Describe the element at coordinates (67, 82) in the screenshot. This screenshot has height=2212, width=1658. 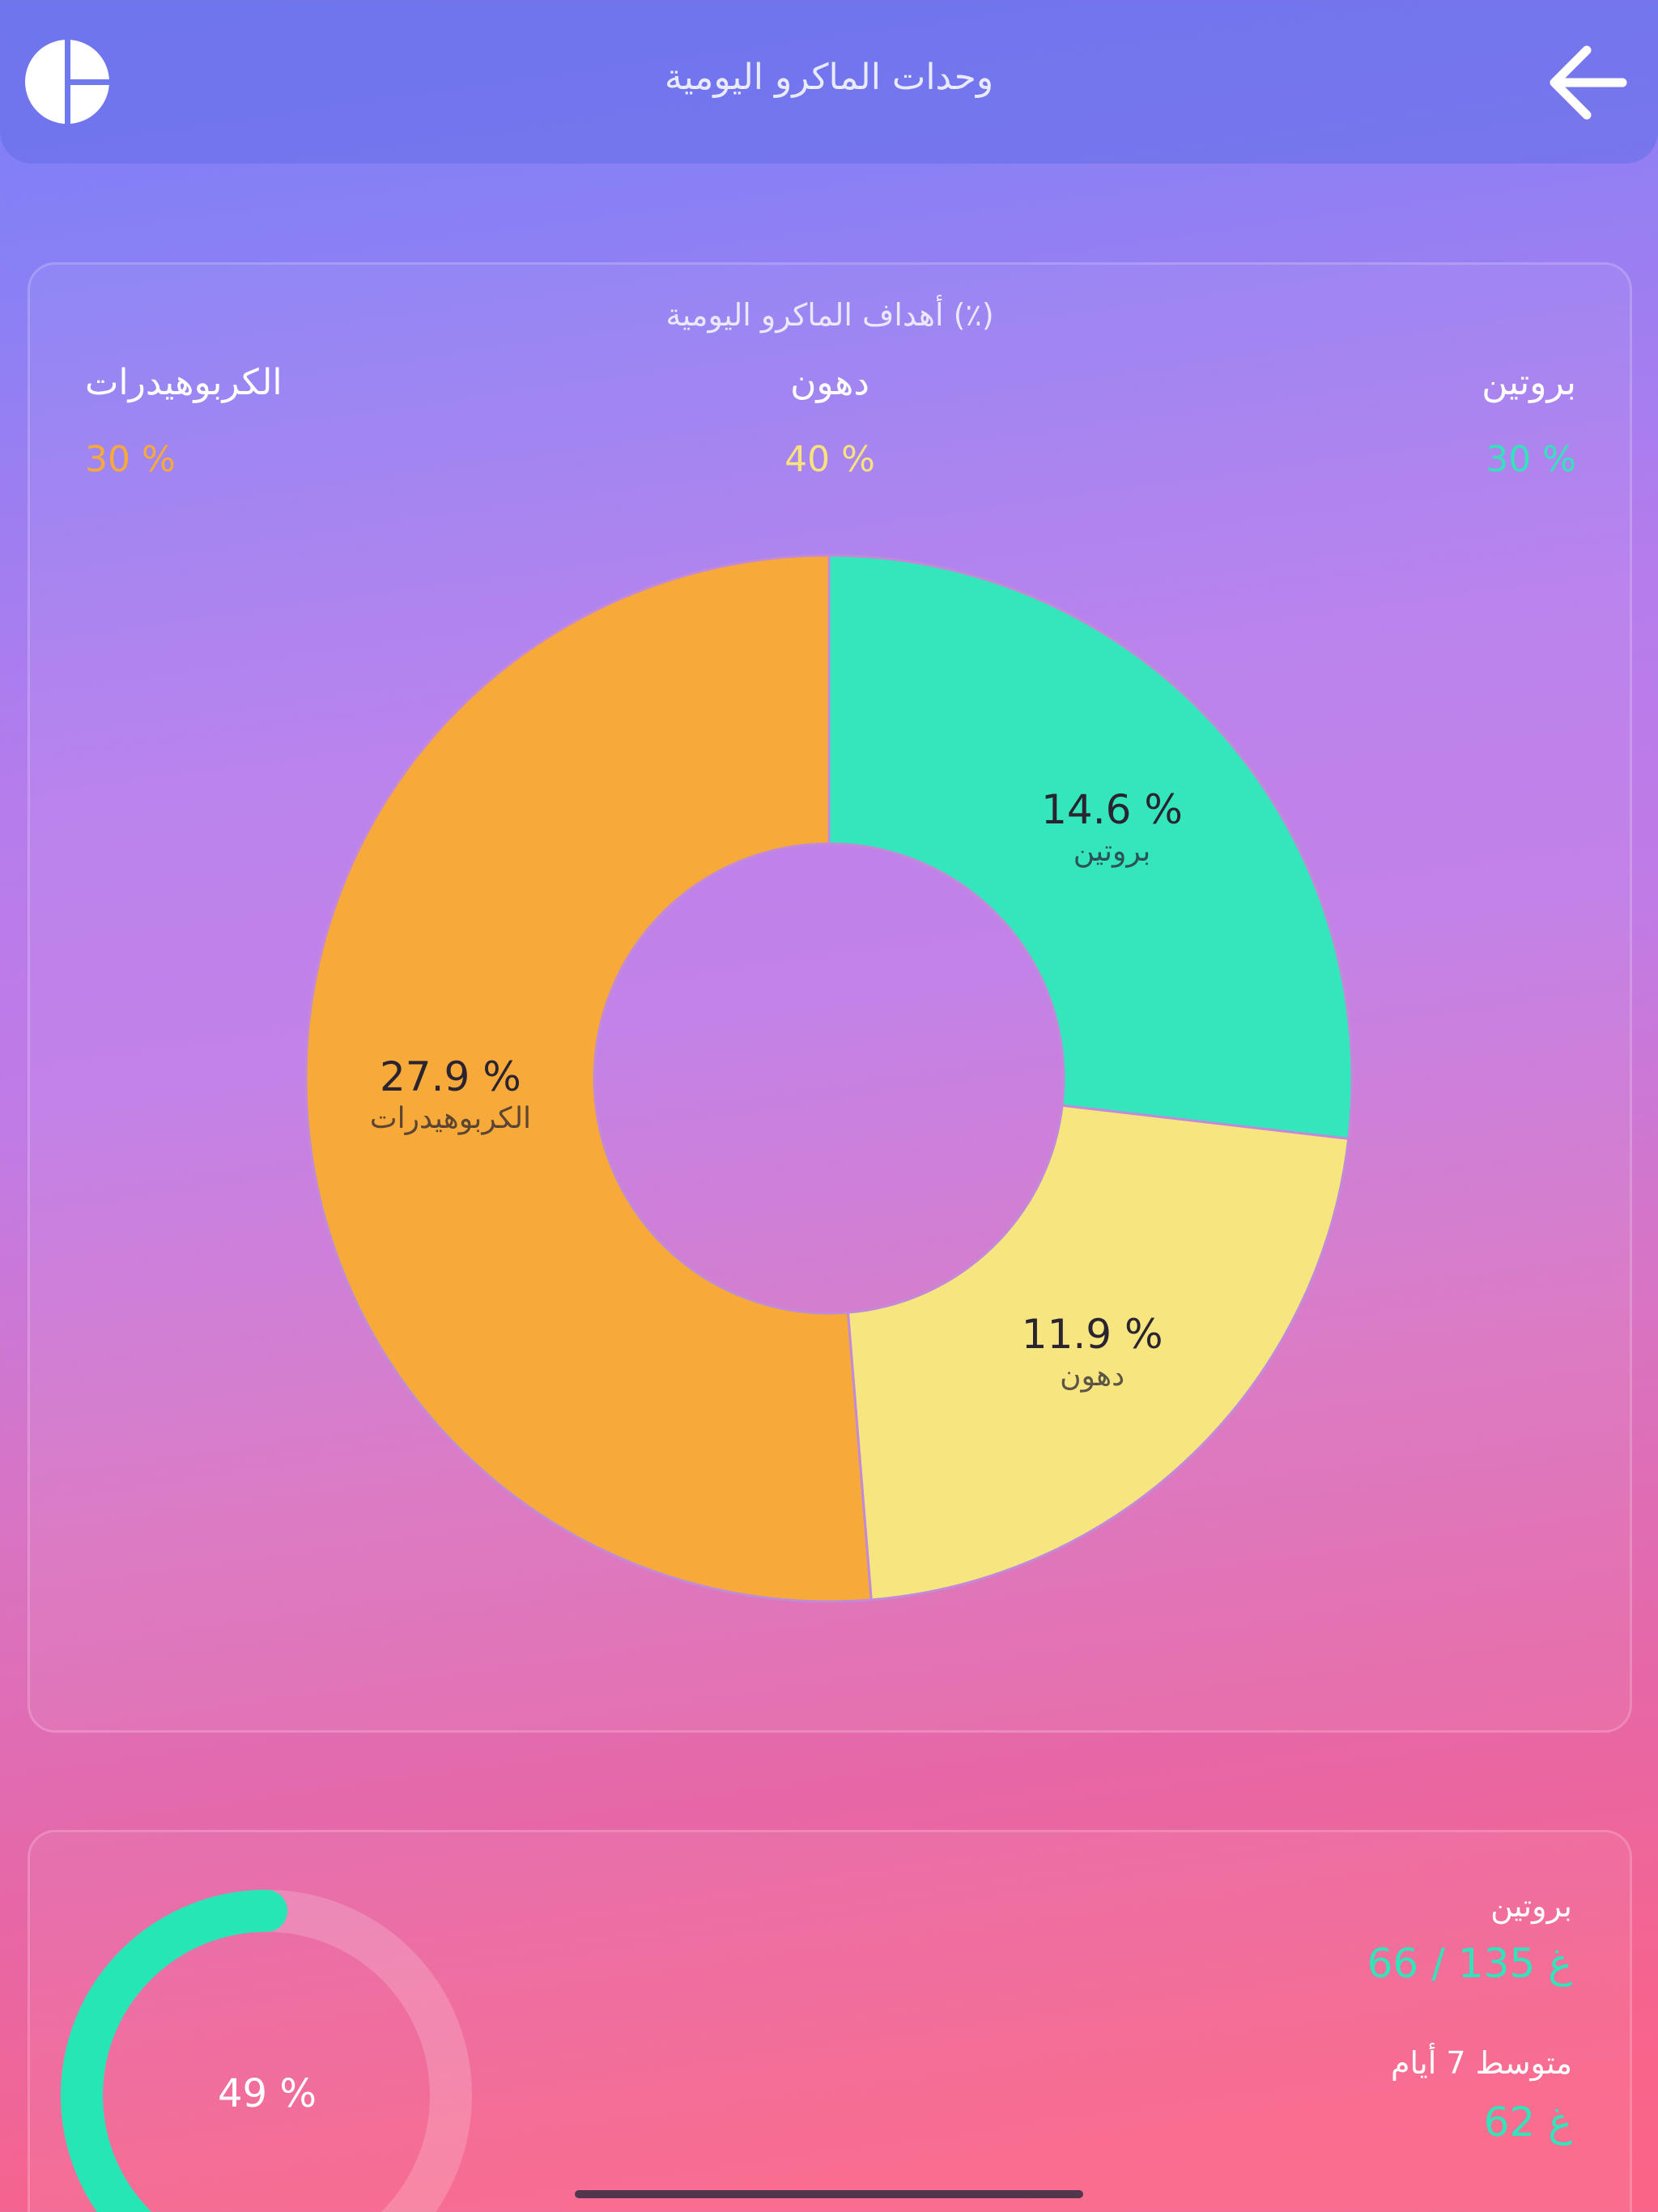
I see `app-logo-icon` at that location.